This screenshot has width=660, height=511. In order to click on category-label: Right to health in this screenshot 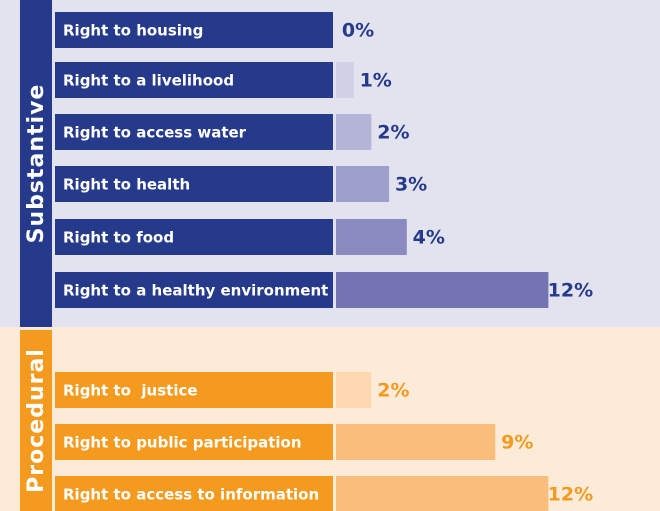, I will do `click(126, 185)`.